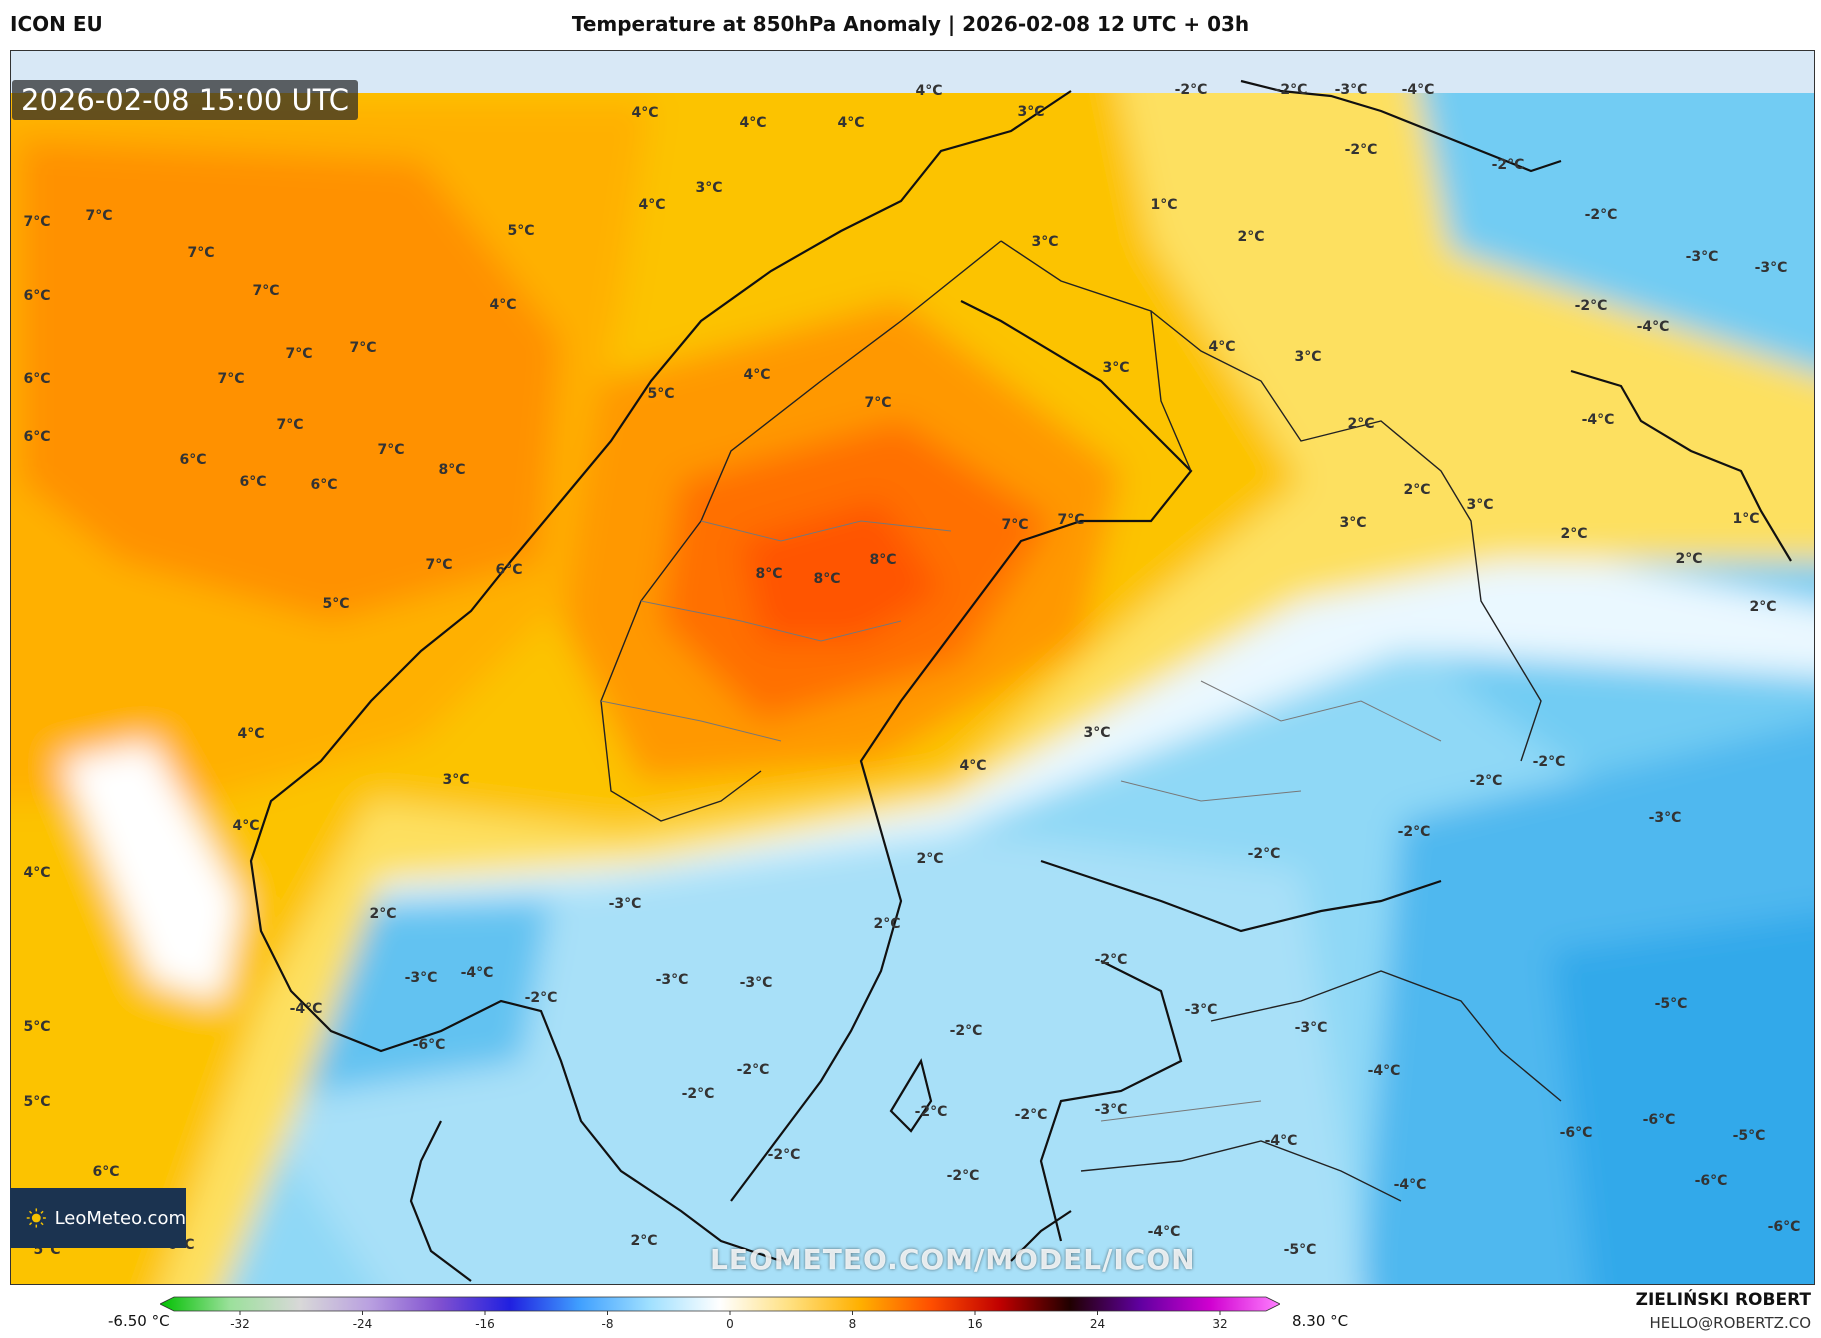  Describe the element at coordinates (363, 1324) in the screenshot. I see `colorbar-tick-label: -24` at that location.